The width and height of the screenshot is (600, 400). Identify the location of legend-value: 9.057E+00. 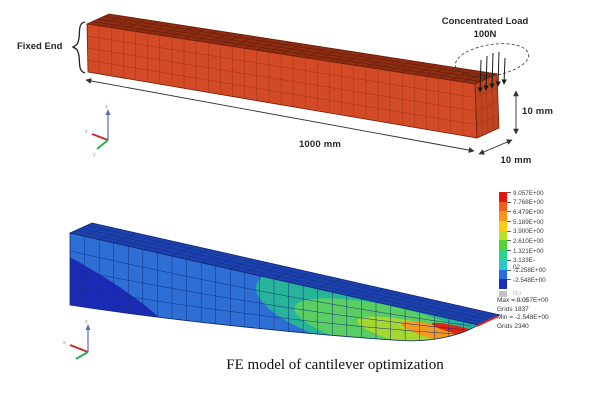
(528, 193).